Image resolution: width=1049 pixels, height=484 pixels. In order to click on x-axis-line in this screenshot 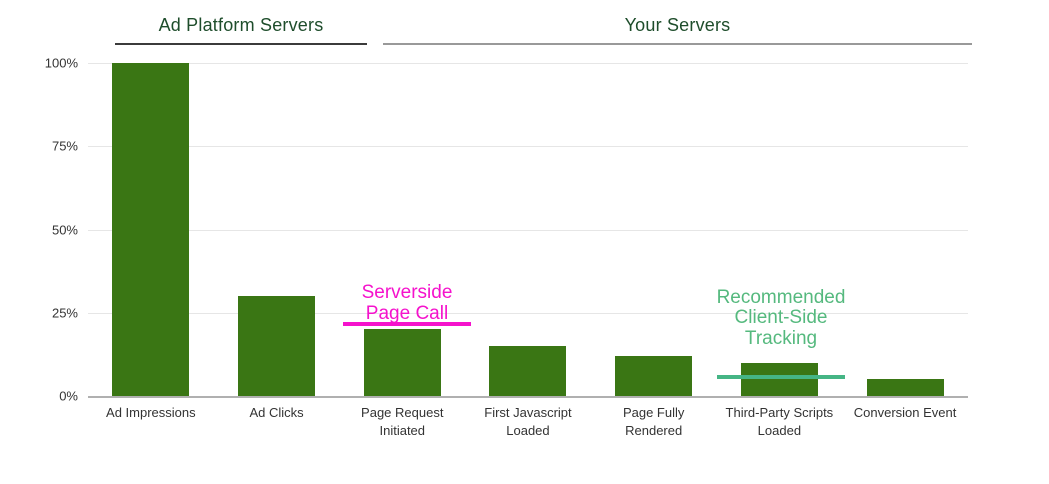, I will do `click(528, 397)`.